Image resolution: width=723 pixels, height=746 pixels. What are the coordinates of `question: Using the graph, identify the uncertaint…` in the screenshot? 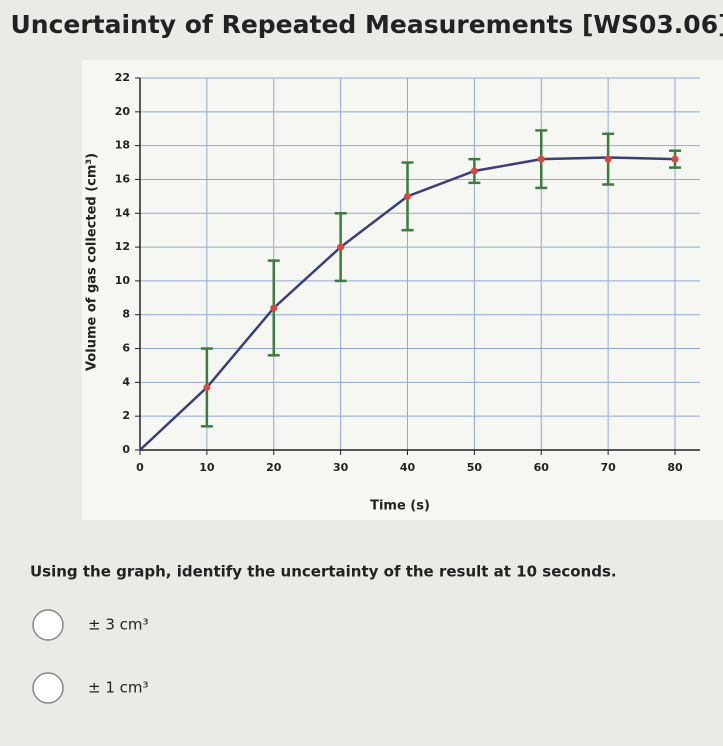 It's located at (323, 572).